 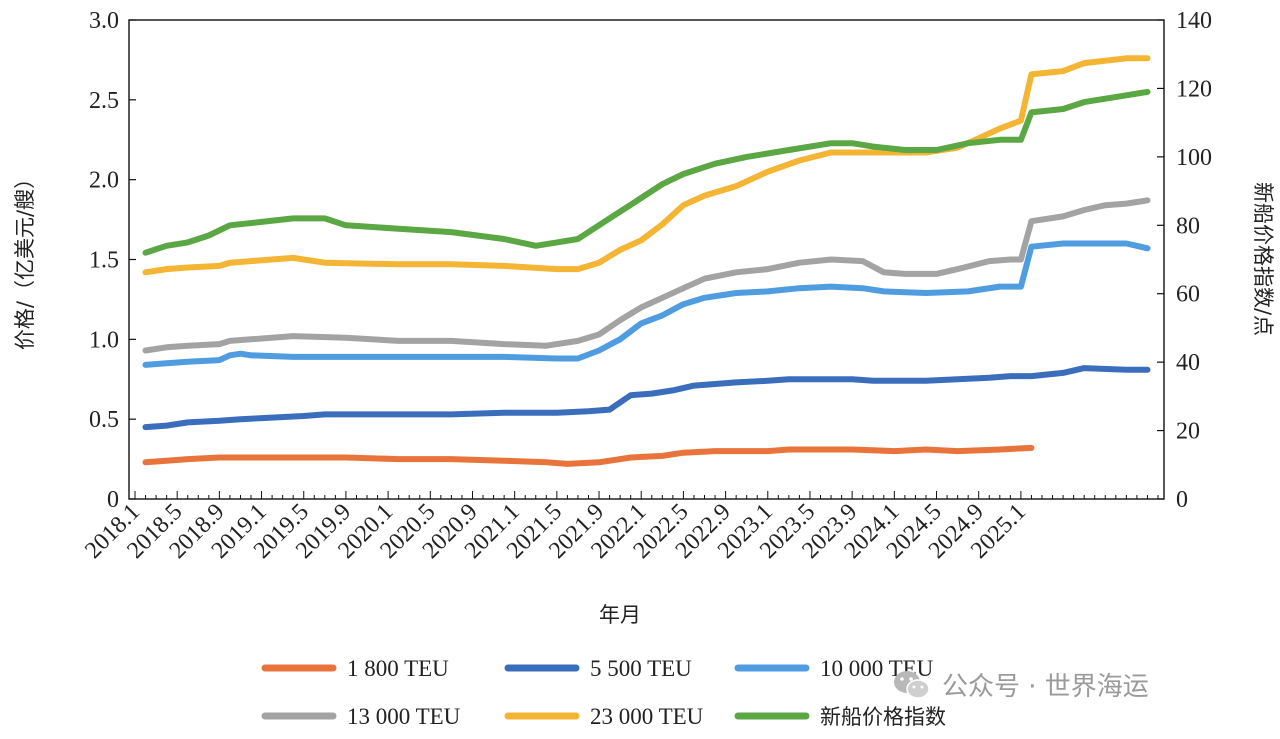 What do you see at coordinates (104, 21) in the screenshot?
I see `left-tick-label: 3.0` at bounding box center [104, 21].